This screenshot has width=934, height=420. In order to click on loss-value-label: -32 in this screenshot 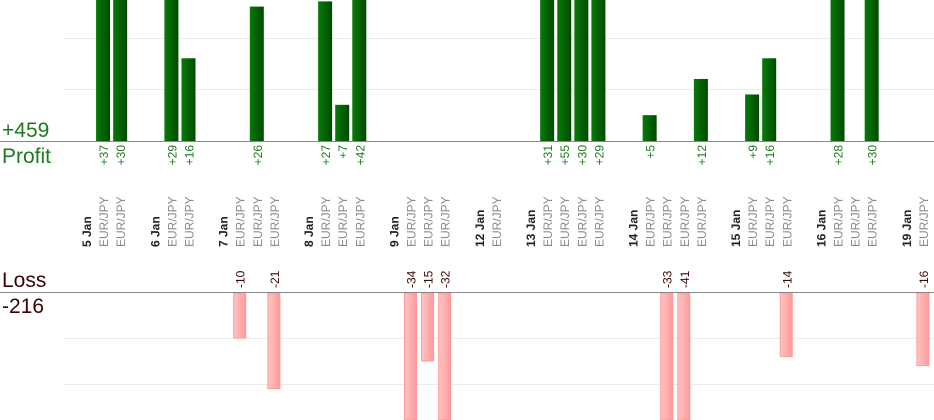, I will do `click(446, 279)`.